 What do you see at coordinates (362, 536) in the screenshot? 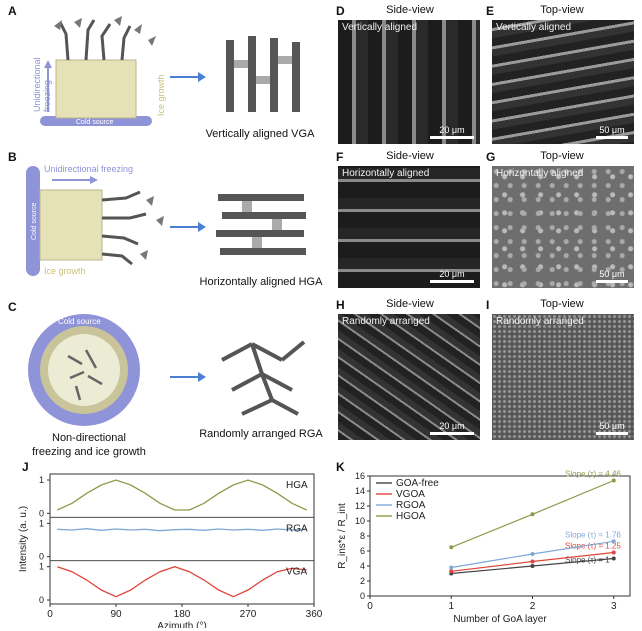
I see `y-tick-label: 8` at bounding box center [362, 536].